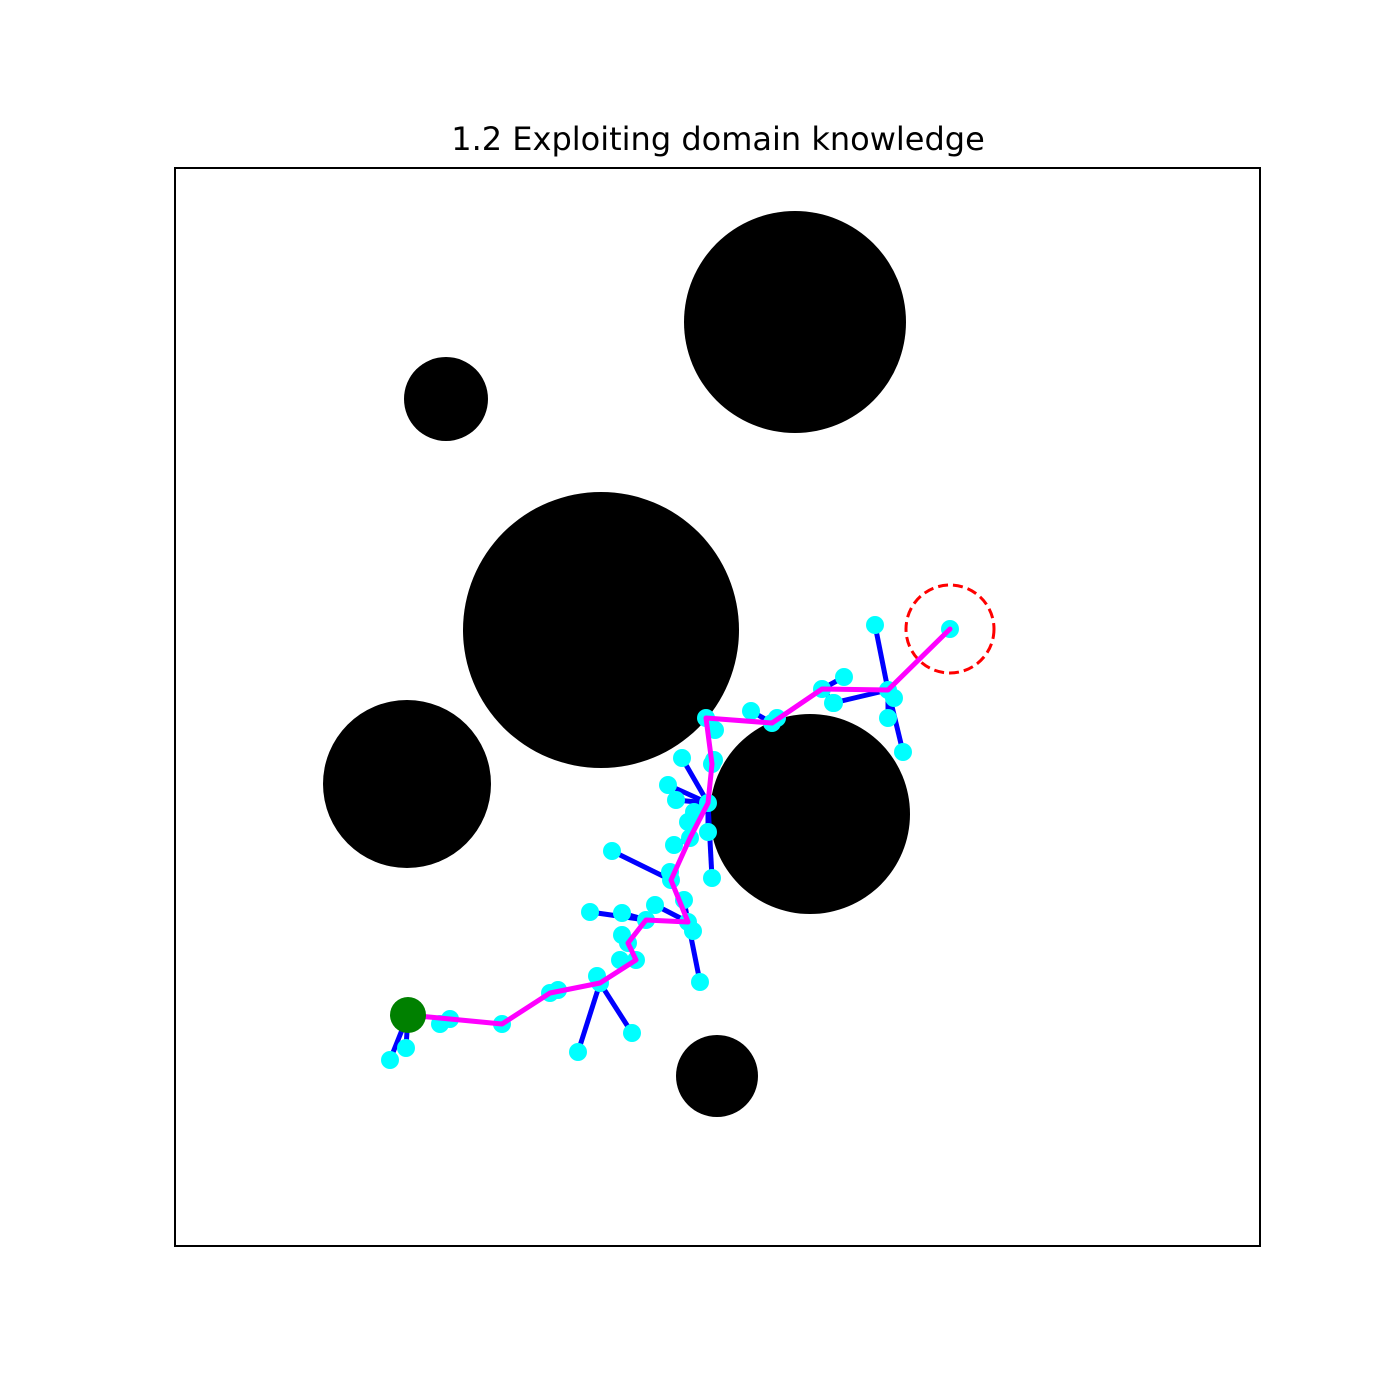 This screenshot has width=1400, height=1400. What do you see at coordinates (446, 399) in the screenshot?
I see `obstacle-small-top-left` at bounding box center [446, 399].